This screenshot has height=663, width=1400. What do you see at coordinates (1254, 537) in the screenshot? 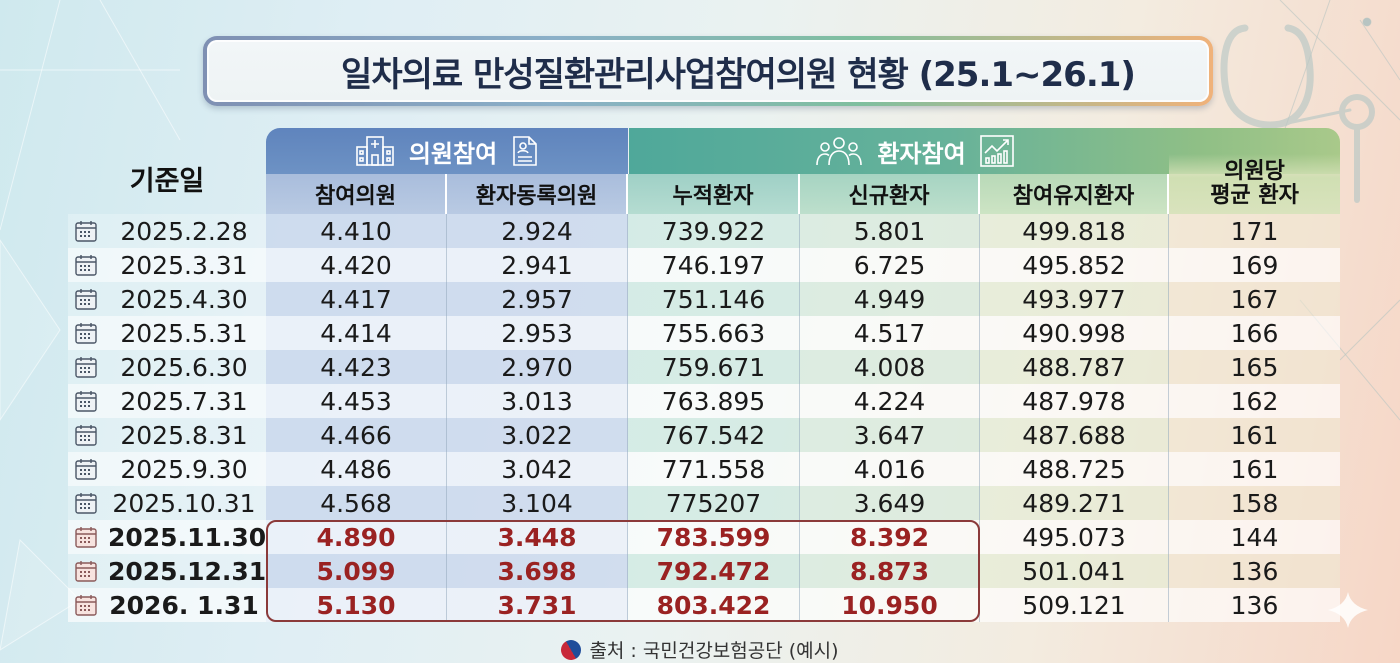
I see `cell-avg-patients: 144` at bounding box center [1254, 537].